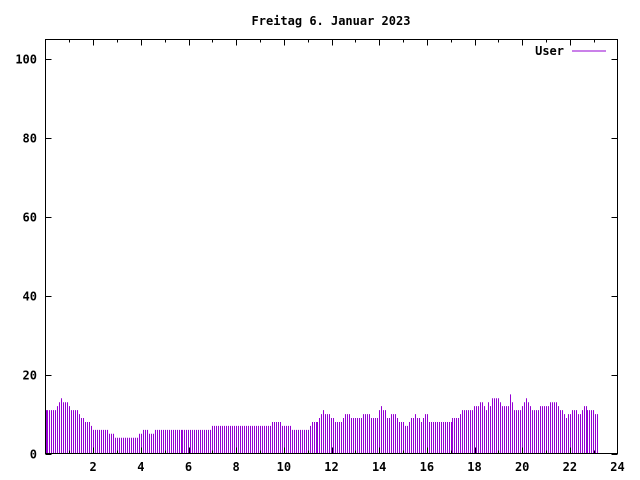 The width and height of the screenshot is (640, 480). What do you see at coordinates (570, 51) in the screenshot?
I see `legend: User` at bounding box center [570, 51].